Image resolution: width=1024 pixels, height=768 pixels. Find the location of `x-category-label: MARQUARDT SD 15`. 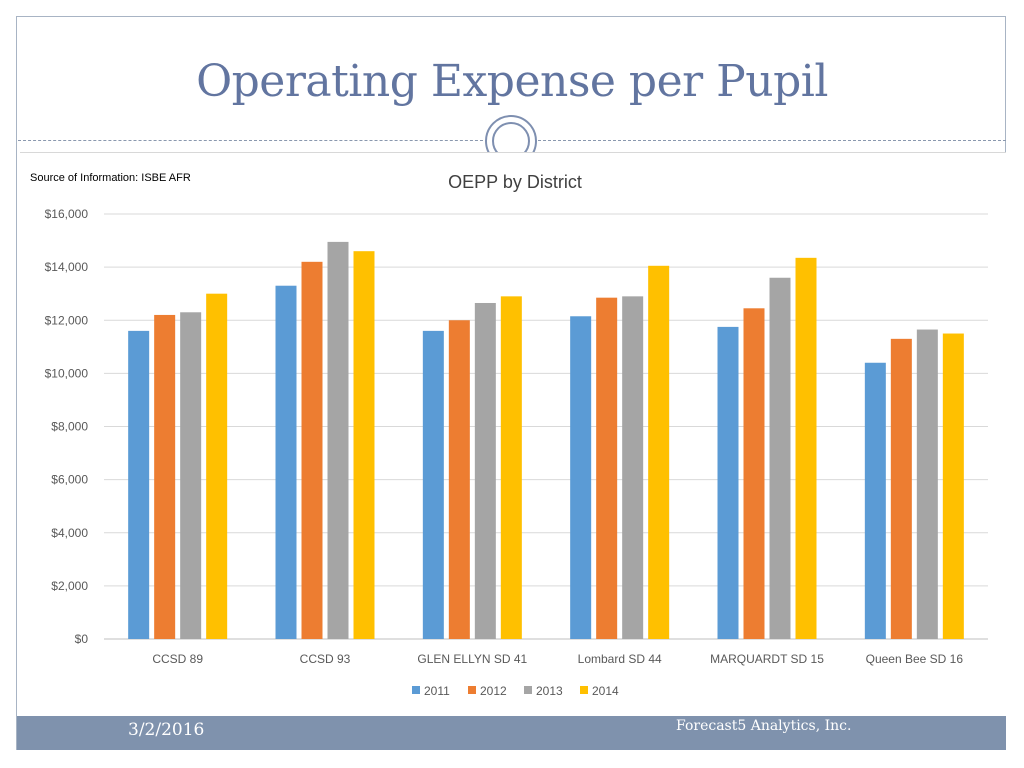

x-category-label: MARQUARDT SD 15 is located at coordinates (767, 659).